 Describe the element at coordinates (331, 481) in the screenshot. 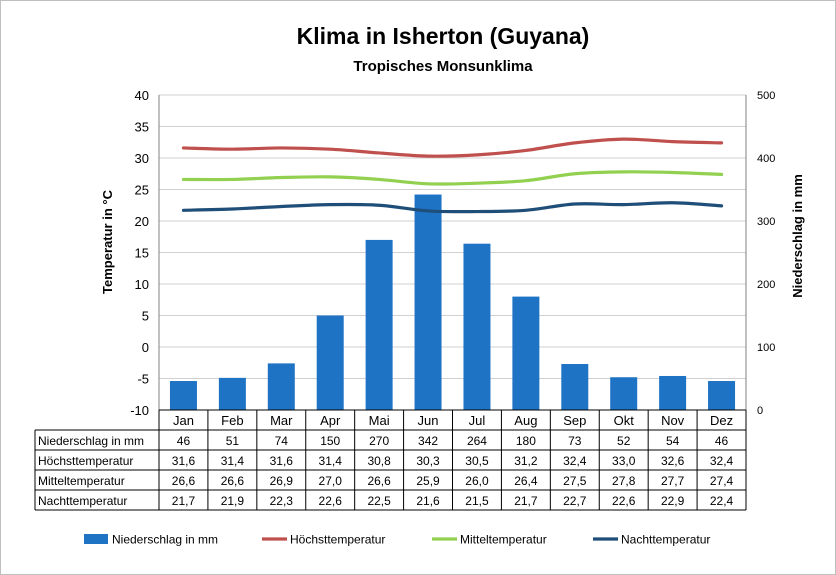

I see `table-cell: 27,0` at that location.